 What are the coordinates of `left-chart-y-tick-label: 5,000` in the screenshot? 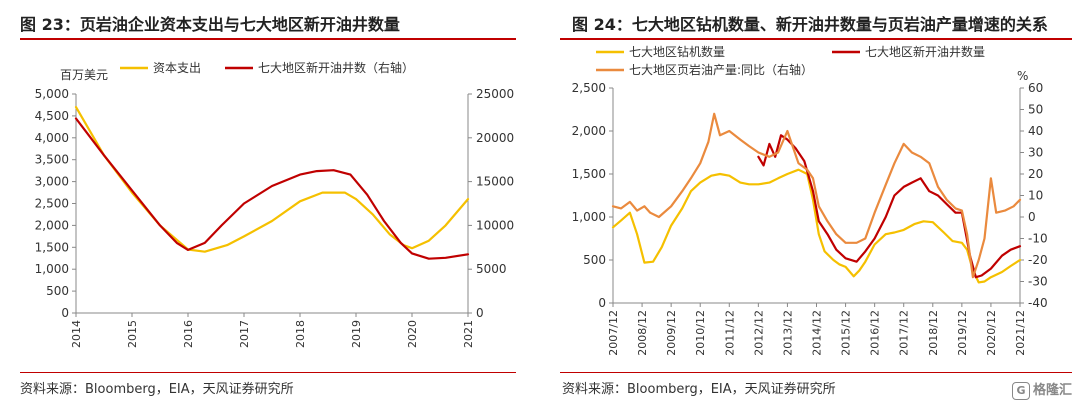 It's located at (52, 94).